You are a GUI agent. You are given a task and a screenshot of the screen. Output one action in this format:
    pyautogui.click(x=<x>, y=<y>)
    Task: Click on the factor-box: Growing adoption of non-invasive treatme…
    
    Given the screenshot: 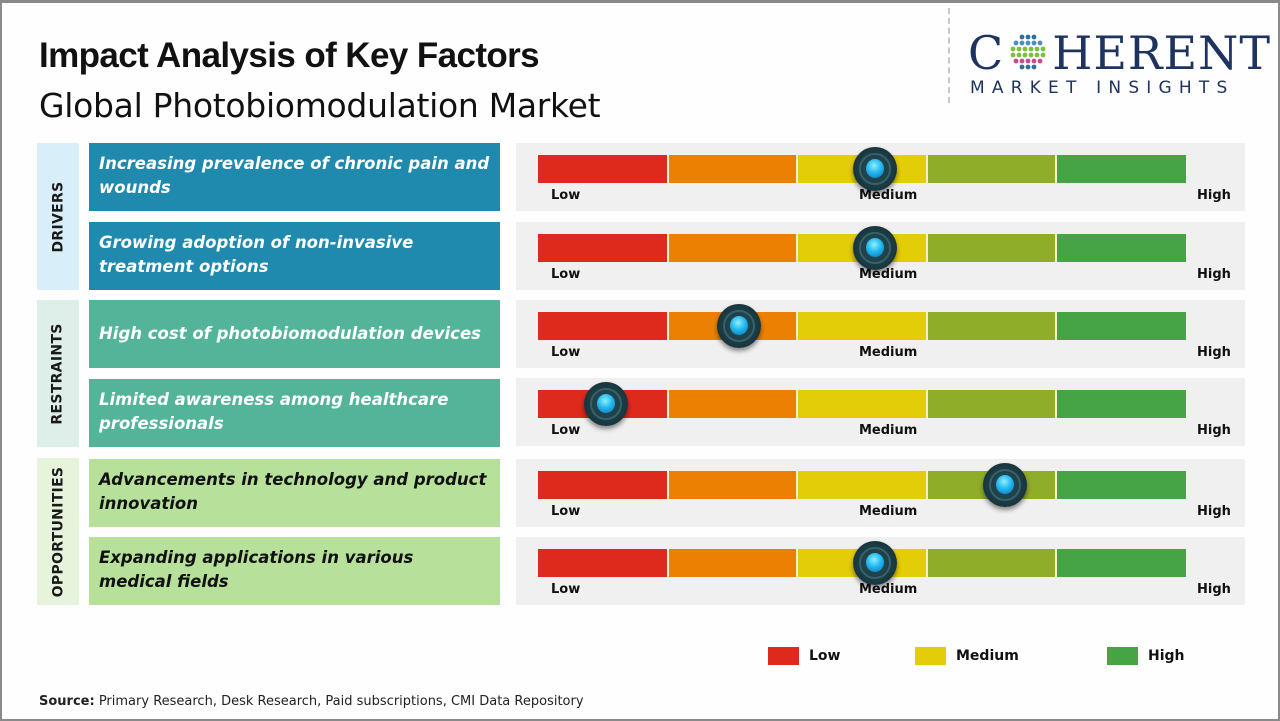 What is the action you would take?
    pyautogui.click(x=294, y=256)
    